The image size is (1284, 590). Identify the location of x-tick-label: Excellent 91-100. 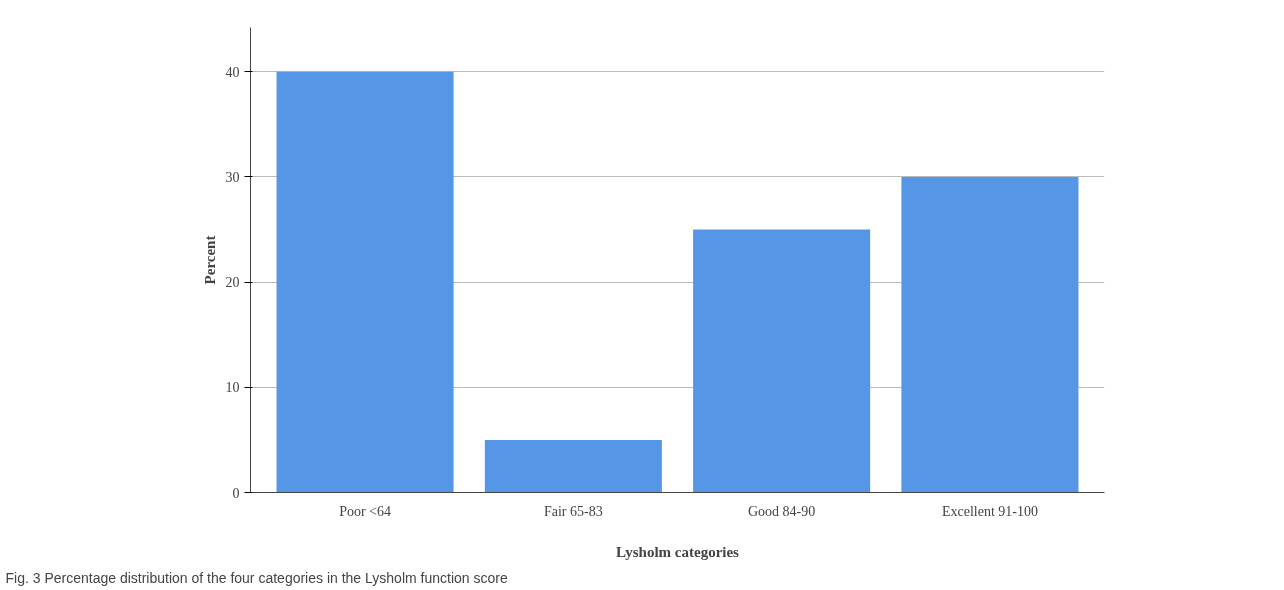
(989, 511).